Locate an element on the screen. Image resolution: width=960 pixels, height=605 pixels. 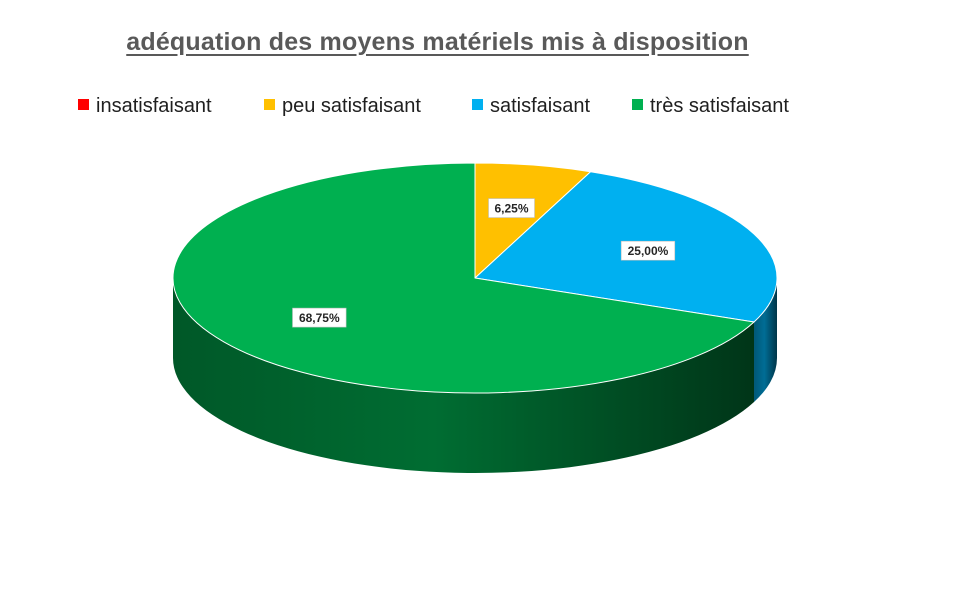
svg-text: 25,00% is located at coordinates (648, 251).